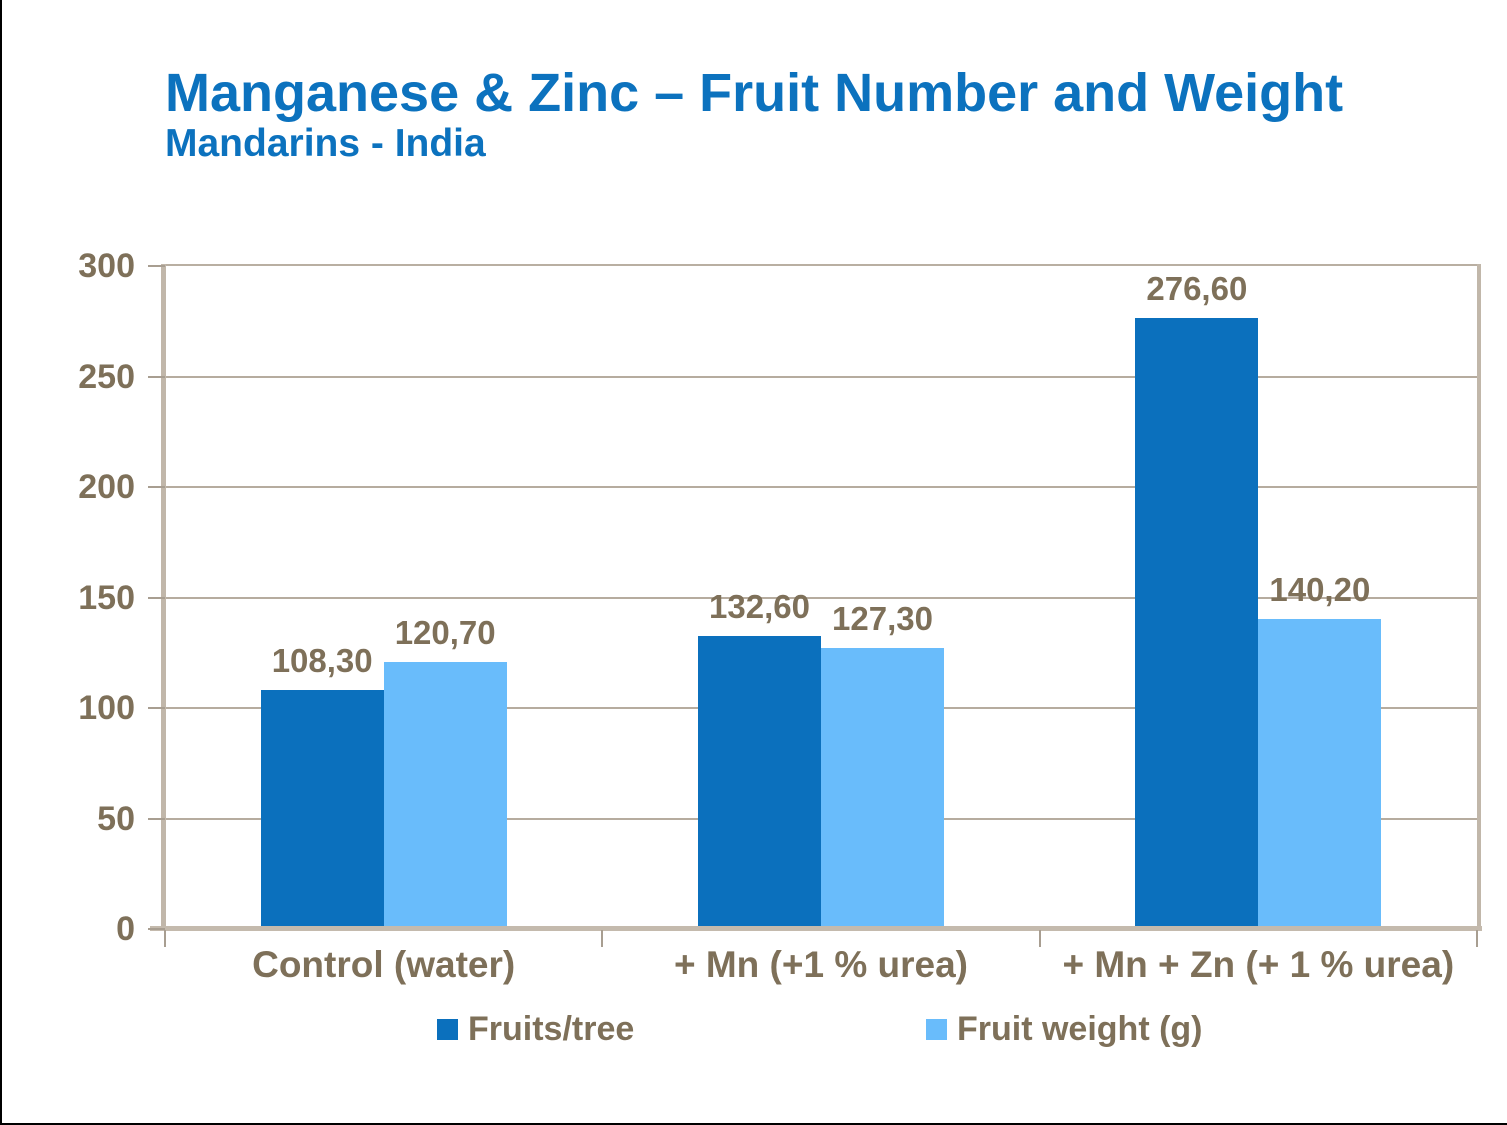 The height and width of the screenshot is (1125, 1507). Describe the element at coordinates (1197, 288) in the screenshot. I see `value-label: 276,60` at that location.